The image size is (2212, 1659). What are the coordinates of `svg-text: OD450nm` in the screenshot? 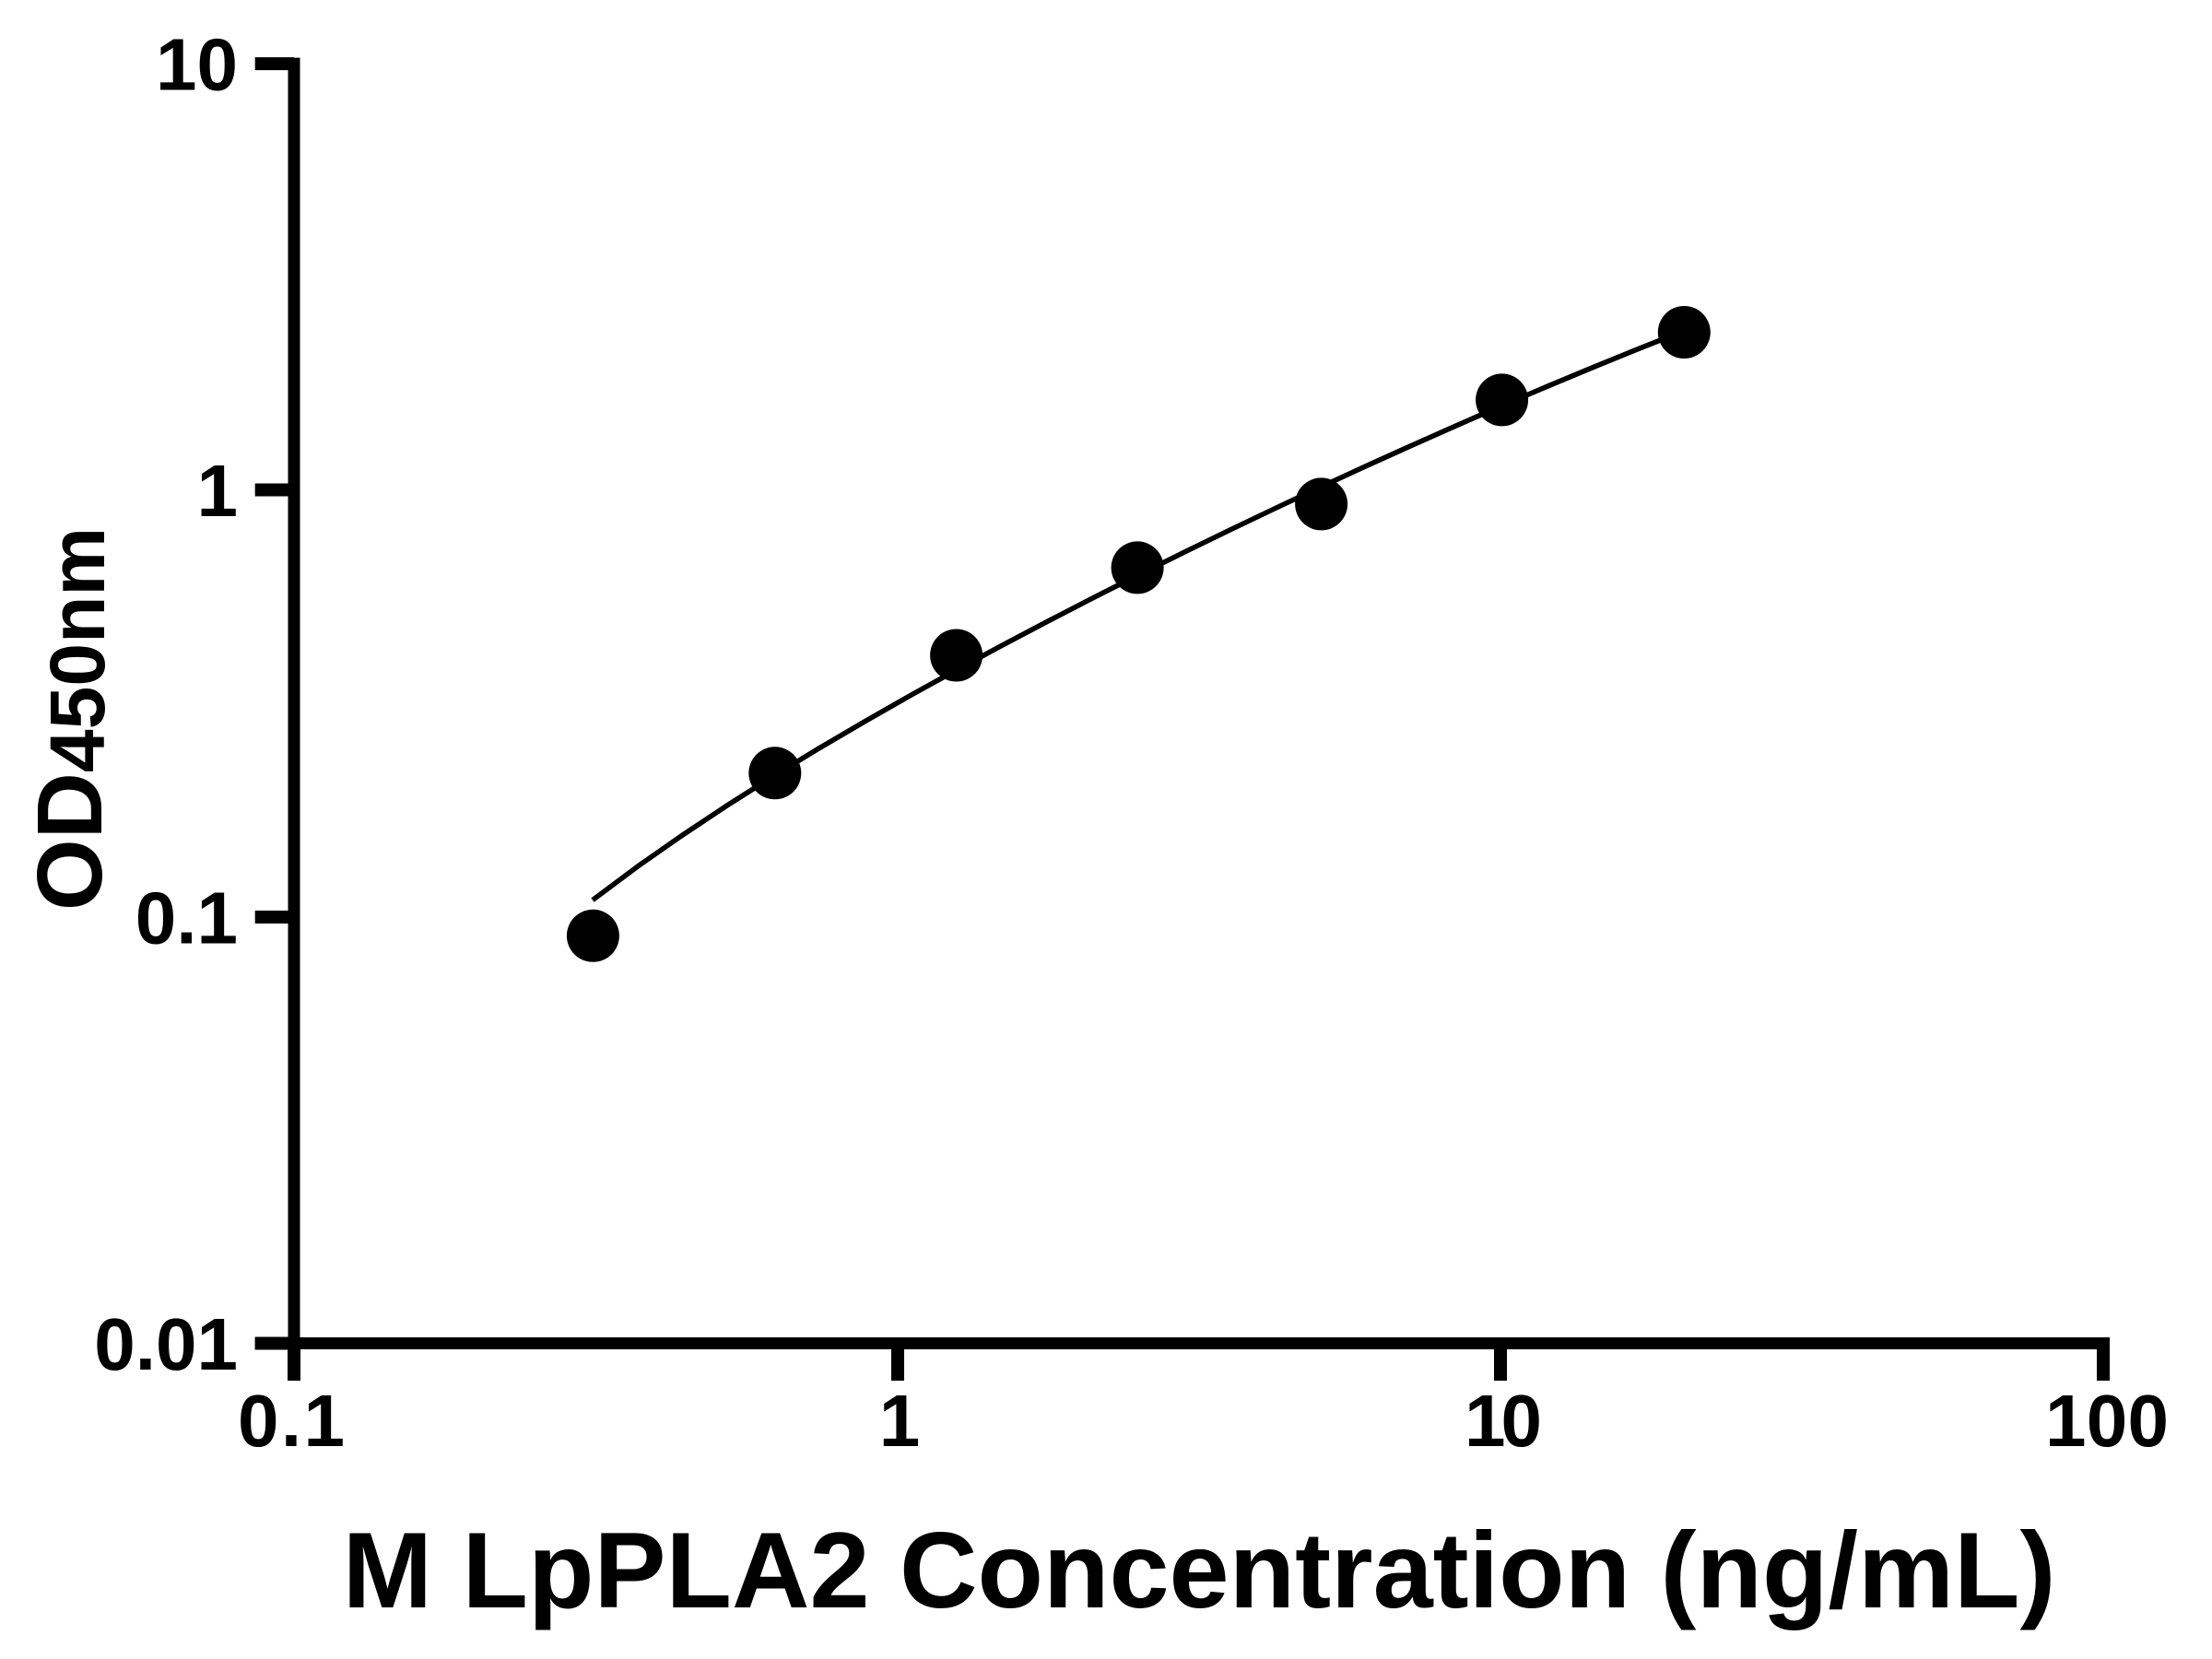 It's located at (70, 719).